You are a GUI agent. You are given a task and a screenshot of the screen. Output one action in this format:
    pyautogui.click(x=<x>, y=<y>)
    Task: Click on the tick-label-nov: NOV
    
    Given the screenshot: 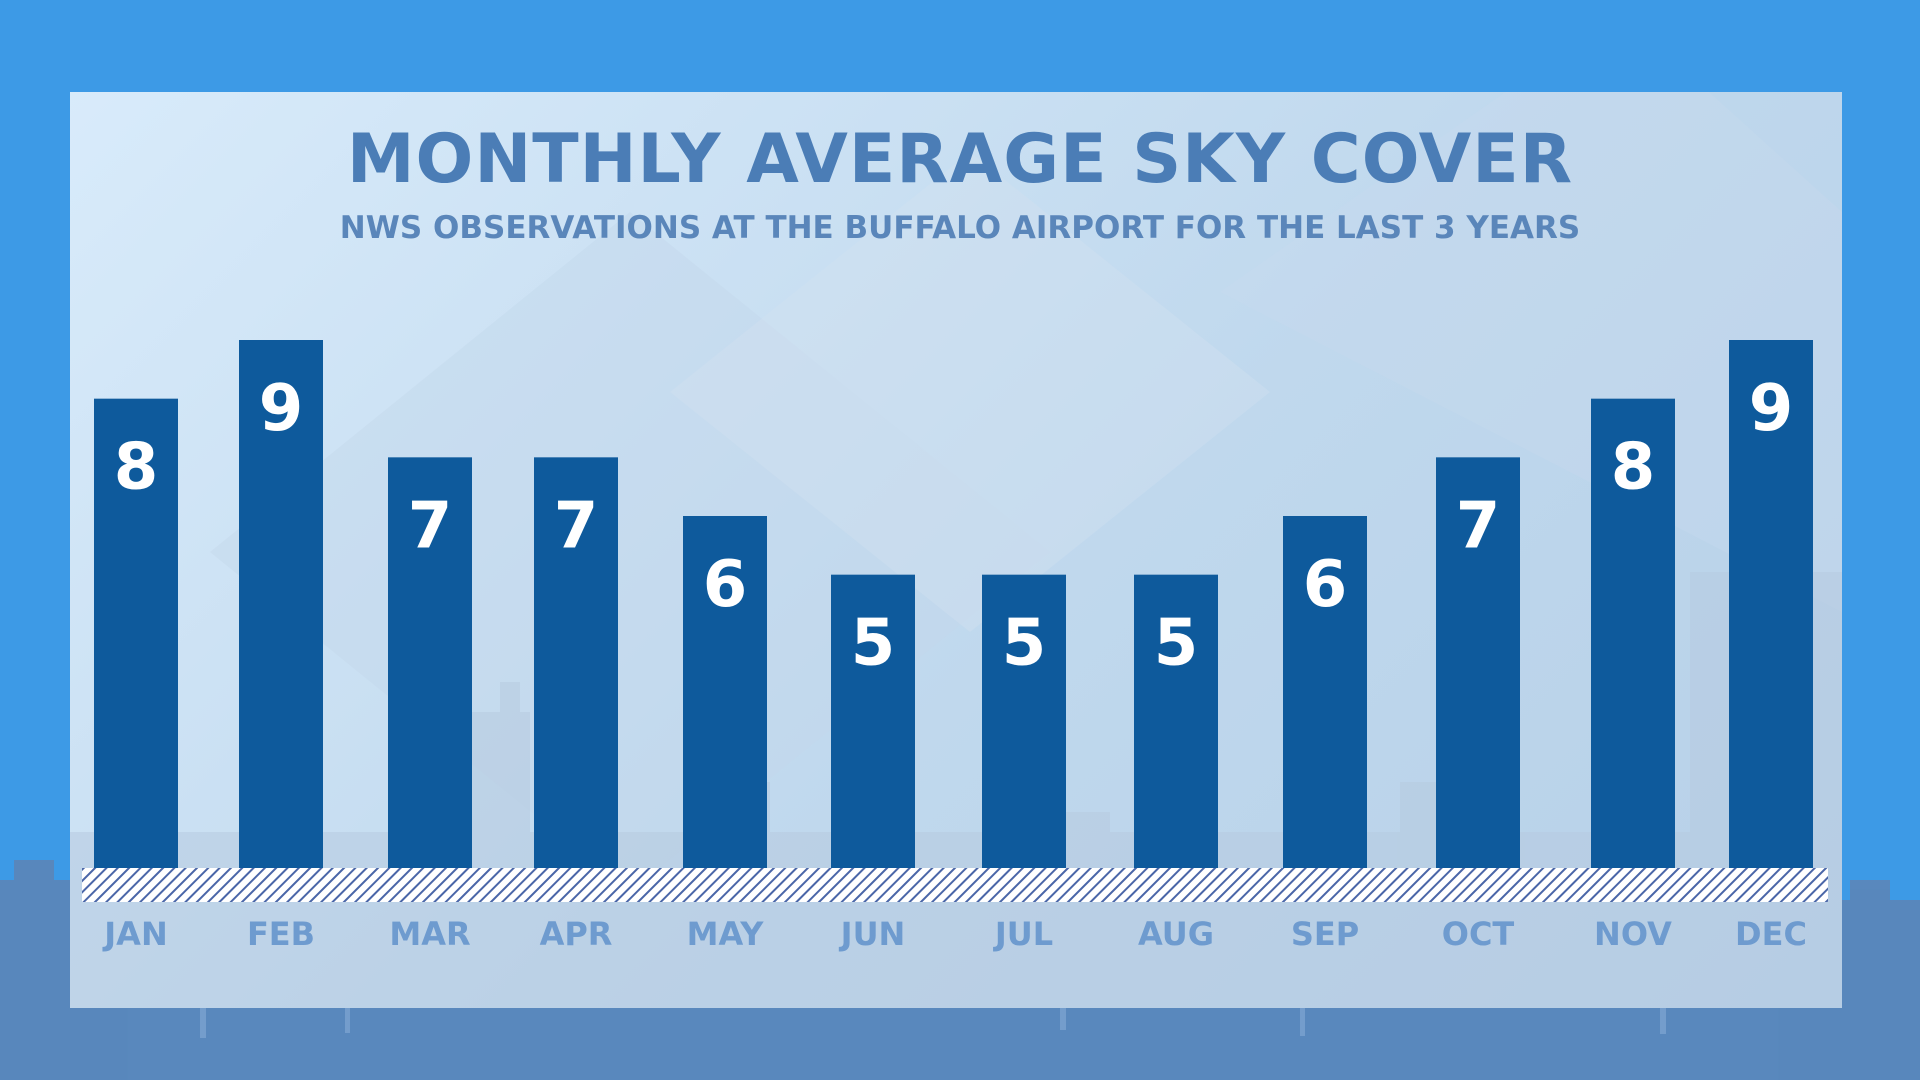 What is the action you would take?
    pyautogui.click(x=1633, y=934)
    